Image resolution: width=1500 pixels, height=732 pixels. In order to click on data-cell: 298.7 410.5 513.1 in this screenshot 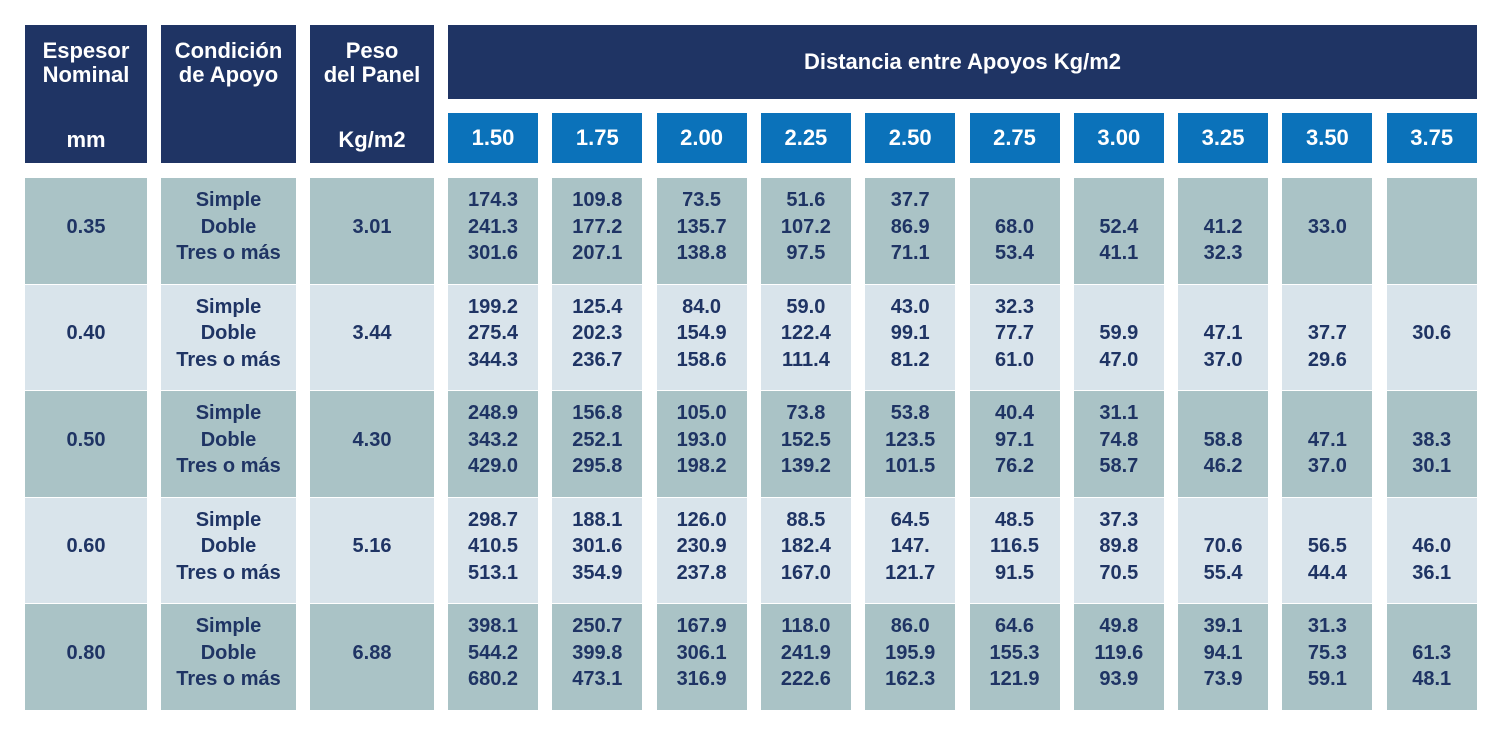, I will do `click(493, 550)`.